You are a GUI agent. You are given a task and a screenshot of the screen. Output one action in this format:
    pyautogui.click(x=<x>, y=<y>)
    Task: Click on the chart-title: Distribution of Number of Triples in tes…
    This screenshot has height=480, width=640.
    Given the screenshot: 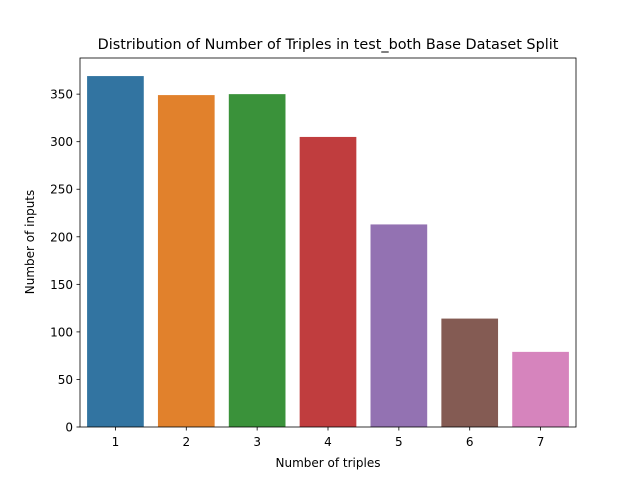 What is the action you would take?
    pyautogui.click(x=328, y=45)
    